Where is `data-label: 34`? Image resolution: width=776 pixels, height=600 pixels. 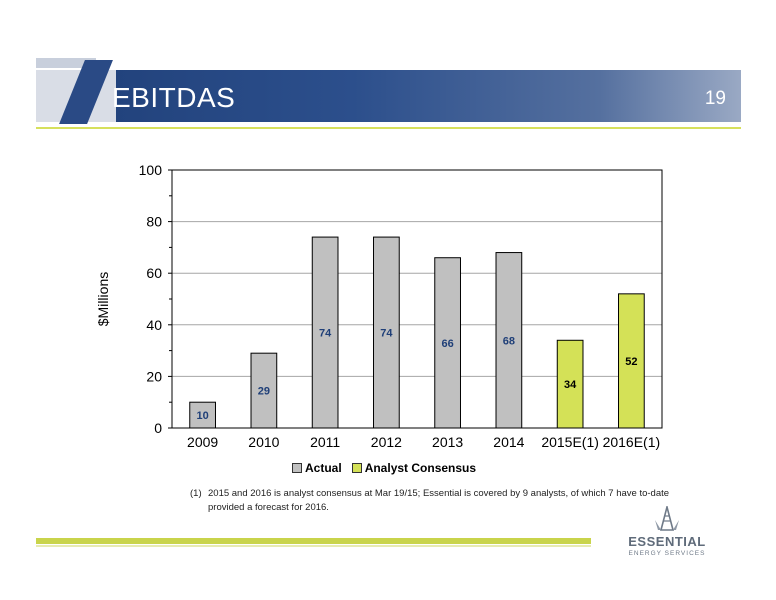
data-label: 34 is located at coordinates (570, 385).